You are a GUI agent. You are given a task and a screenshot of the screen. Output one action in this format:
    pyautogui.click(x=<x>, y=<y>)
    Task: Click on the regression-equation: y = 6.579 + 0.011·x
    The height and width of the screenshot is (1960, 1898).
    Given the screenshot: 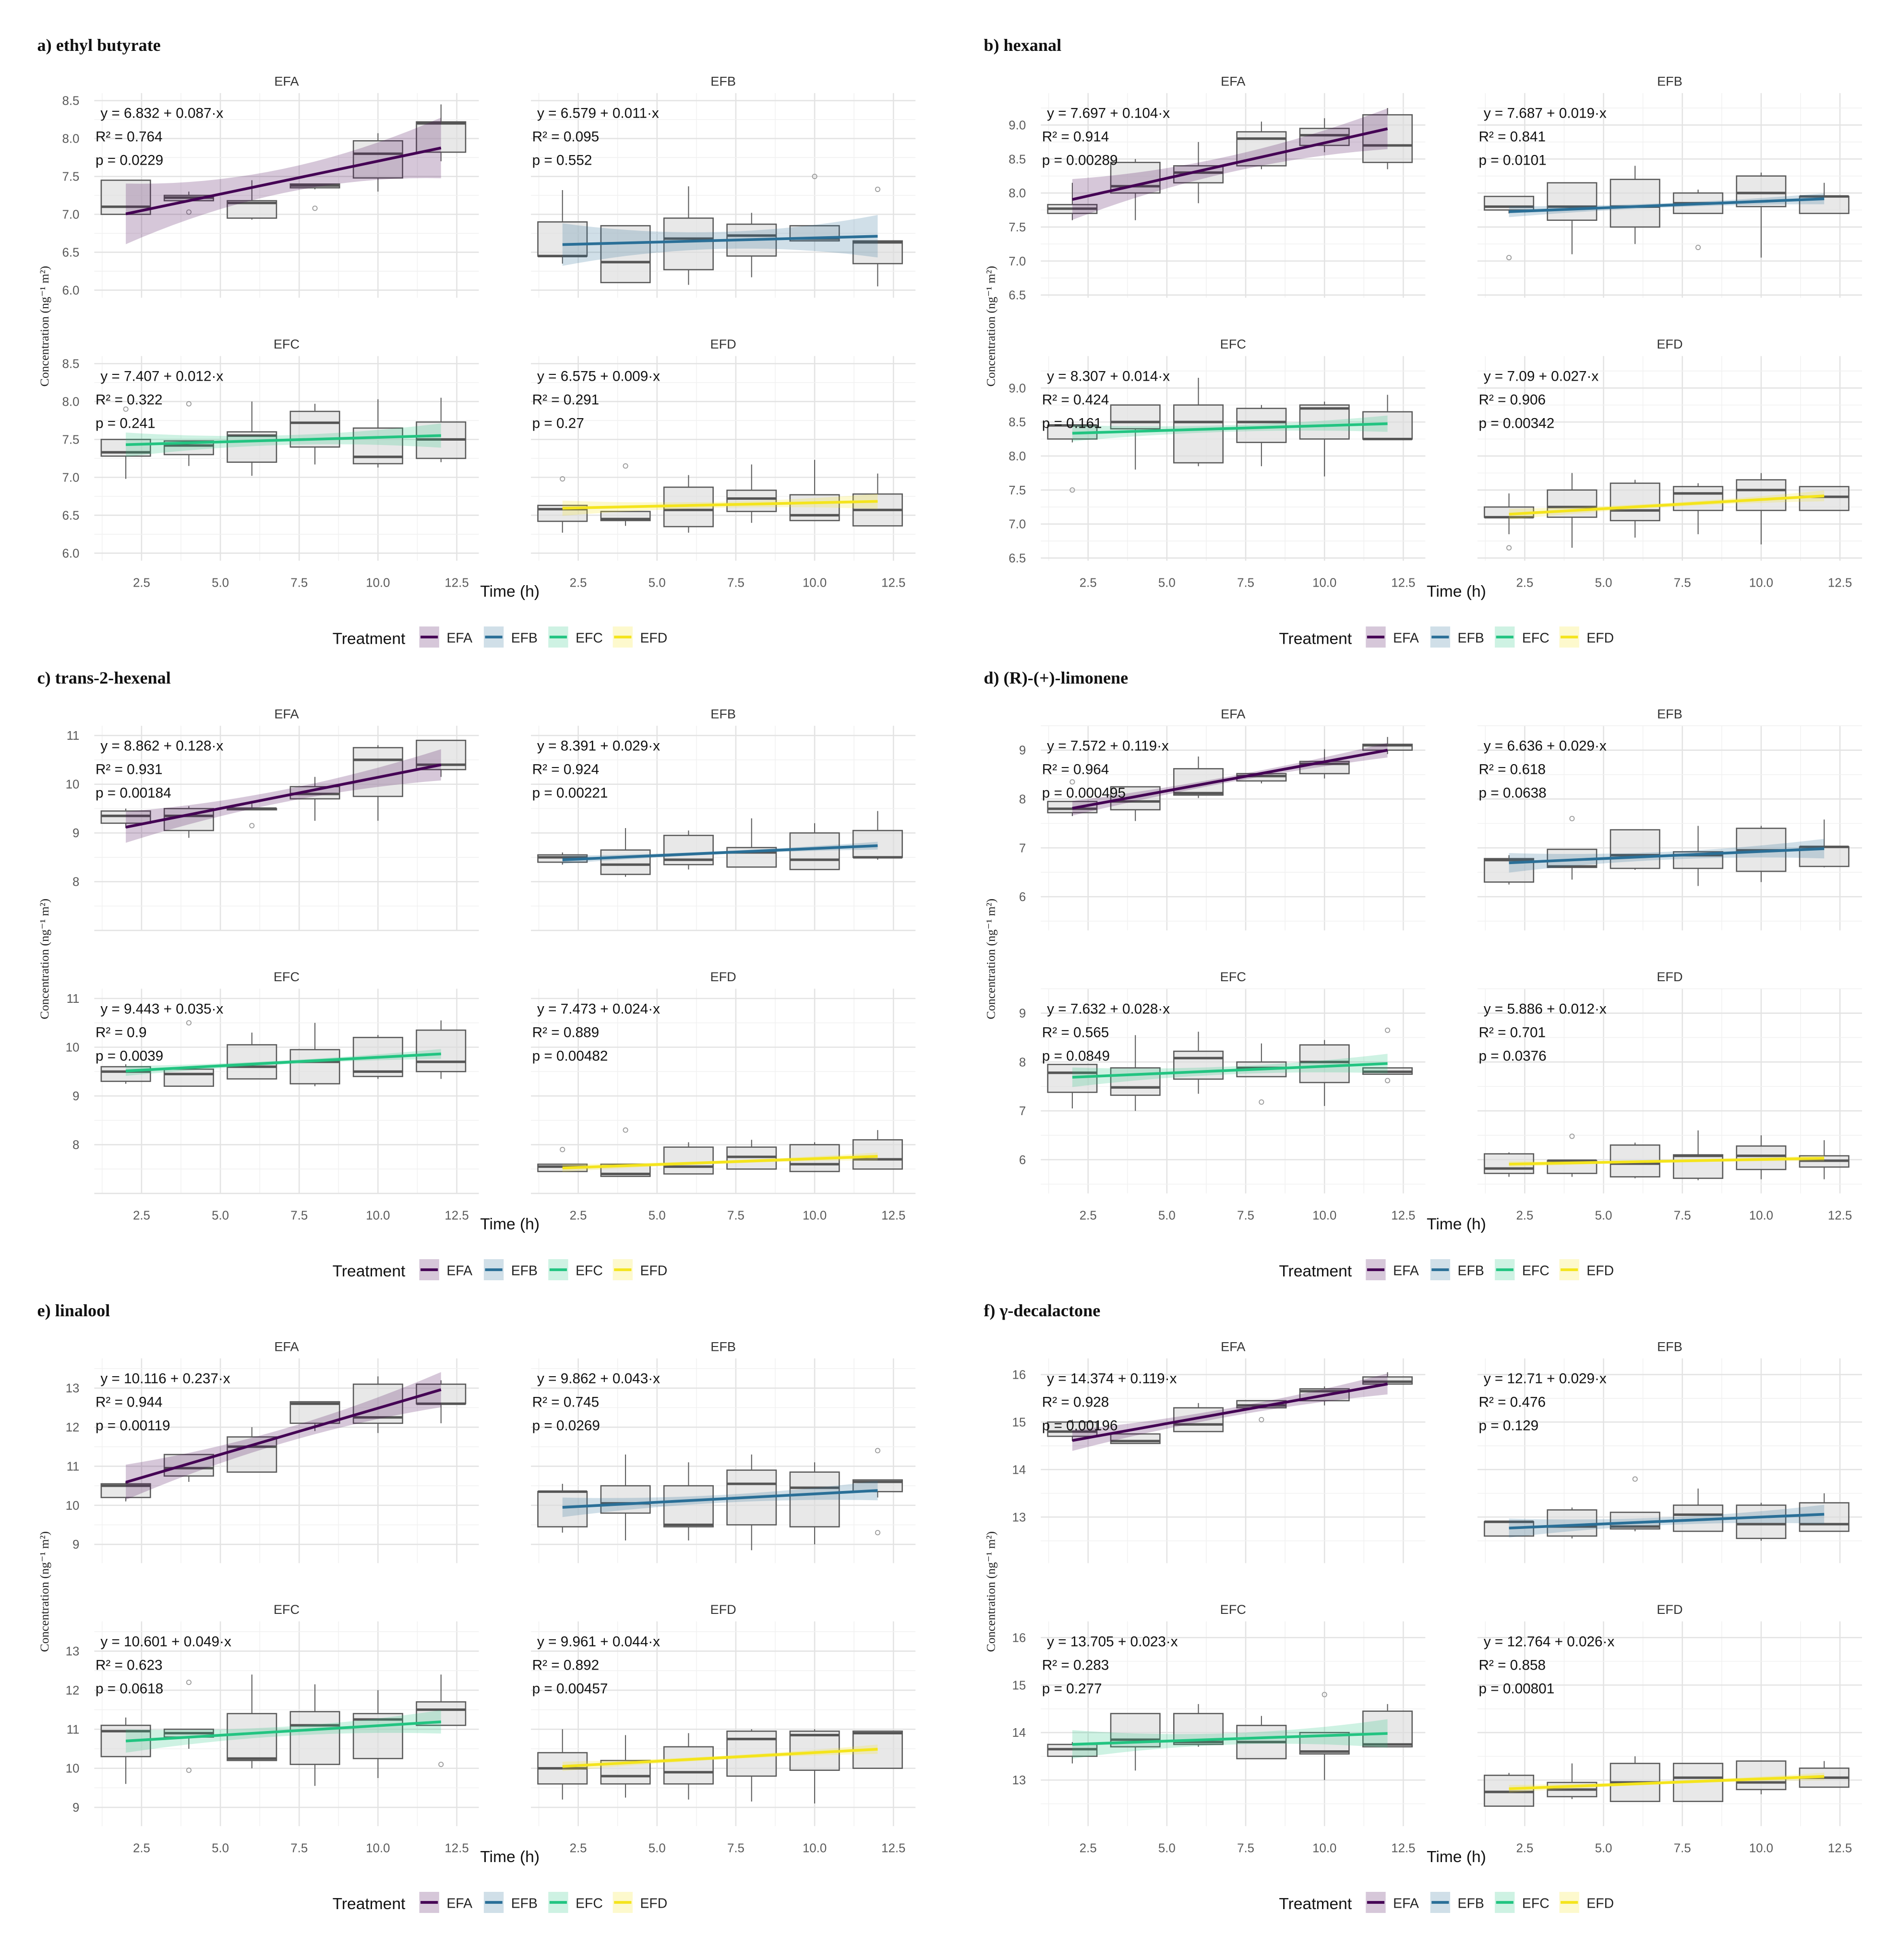 What is the action you would take?
    pyautogui.click(x=598, y=113)
    